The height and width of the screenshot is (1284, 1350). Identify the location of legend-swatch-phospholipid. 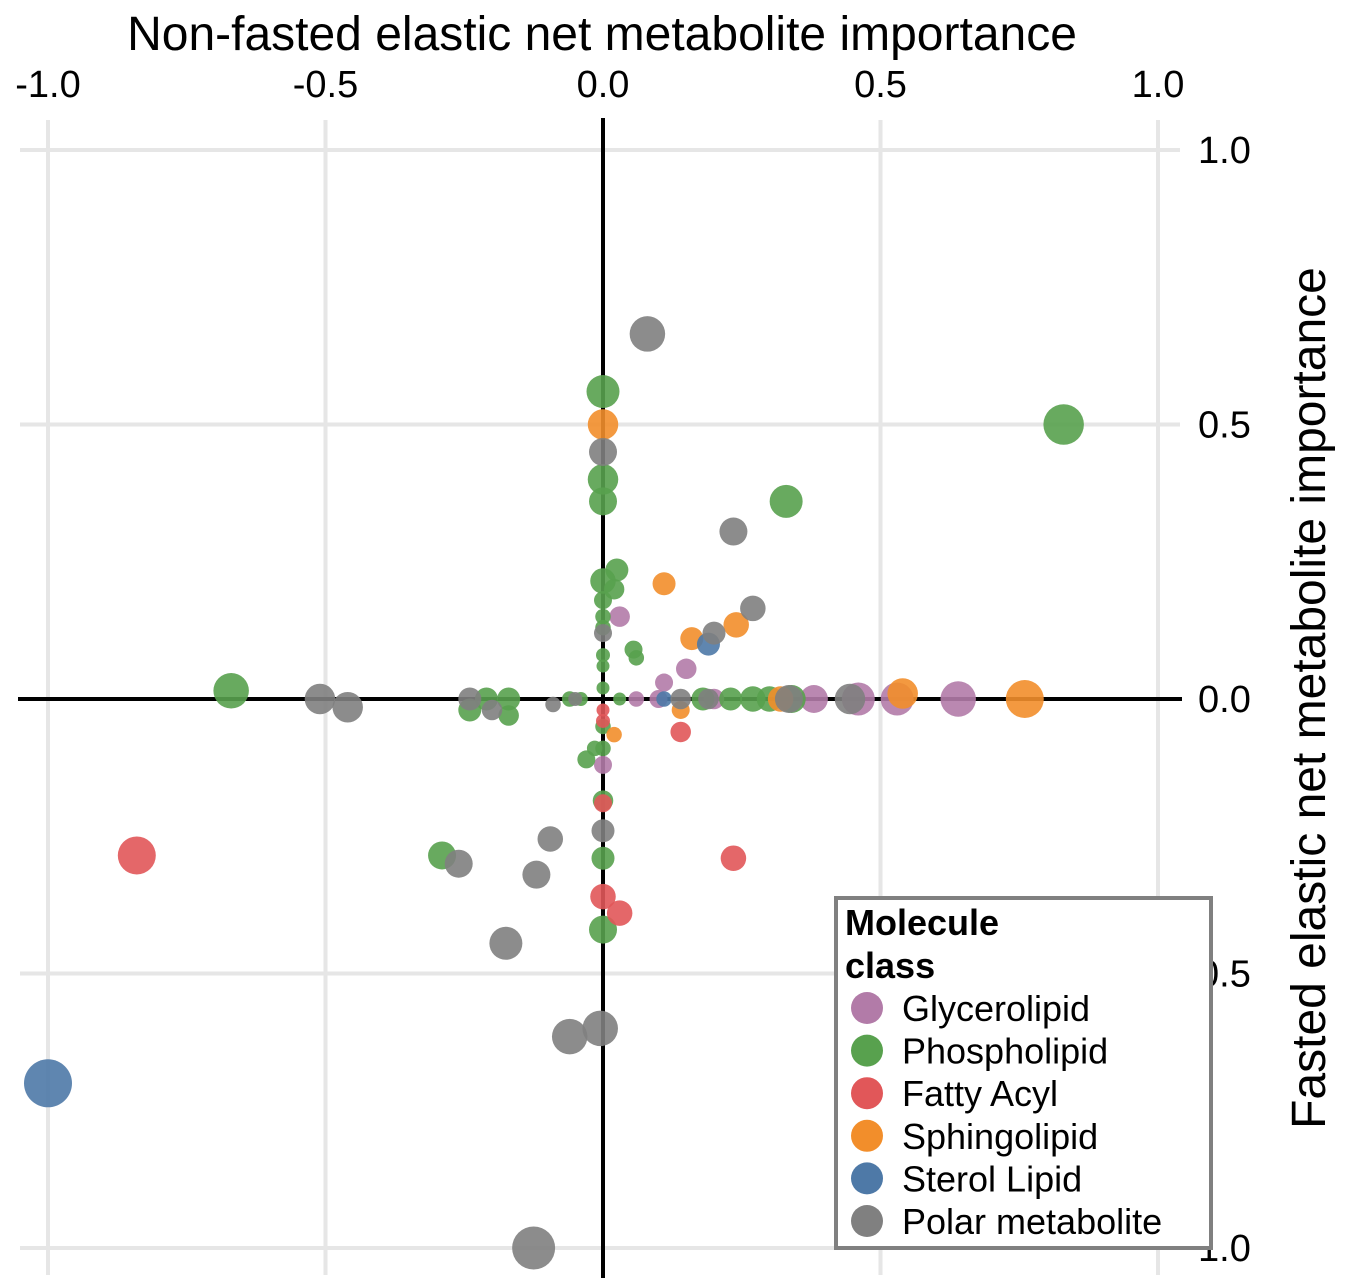
(867, 1050).